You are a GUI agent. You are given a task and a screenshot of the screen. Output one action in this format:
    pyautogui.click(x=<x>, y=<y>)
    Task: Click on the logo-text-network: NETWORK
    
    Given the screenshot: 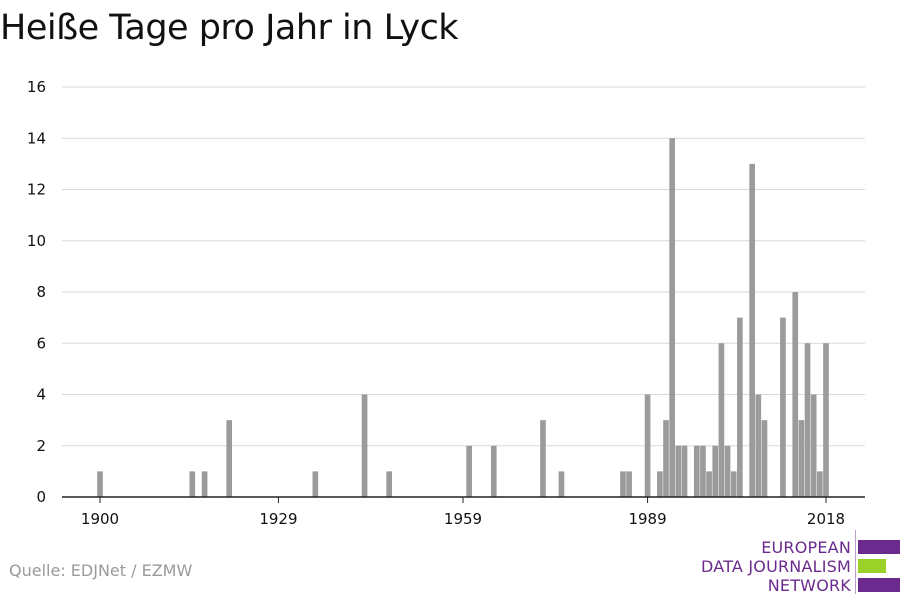 What is the action you would take?
    pyautogui.click(x=809, y=585)
    